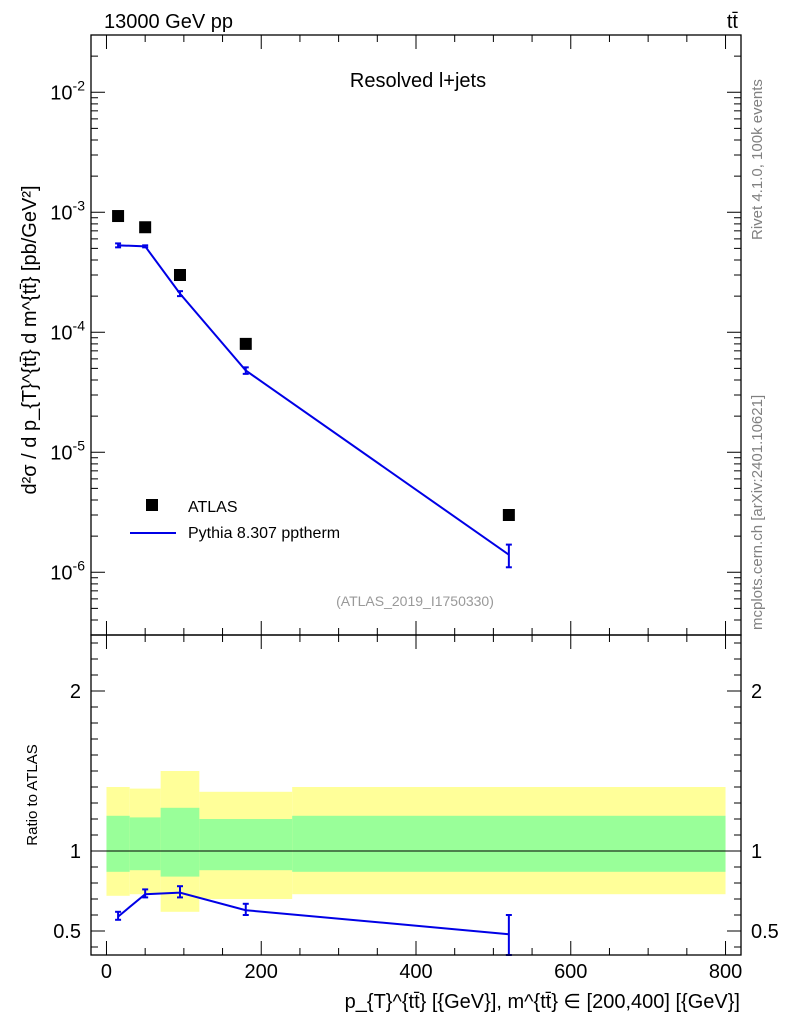 This screenshot has height=1024, width=786. Describe the element at coordinates (733, 22) in the screenshot. I see `header-right: tt̄` at that location.